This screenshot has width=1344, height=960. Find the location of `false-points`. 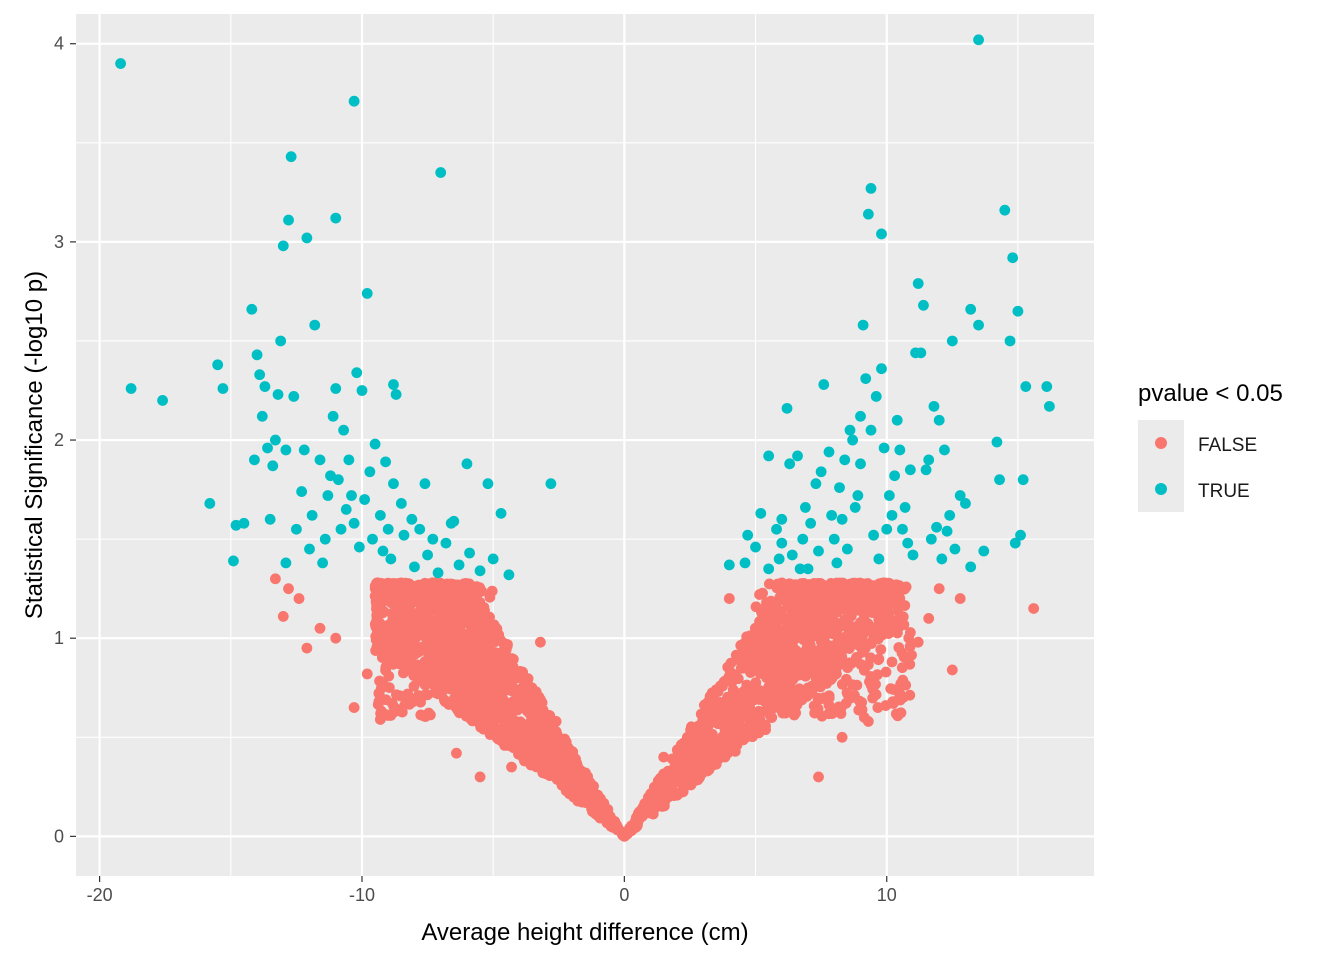

false-points is located at coordinates (655, 678).